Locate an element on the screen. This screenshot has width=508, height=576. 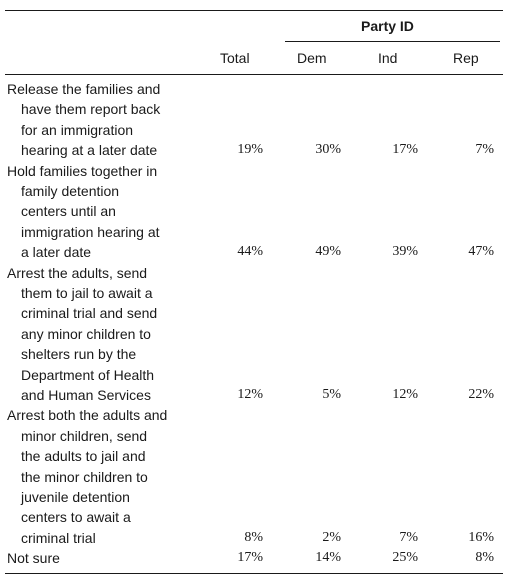
party-id-header: Party ID is located at coordinates (387, 26).